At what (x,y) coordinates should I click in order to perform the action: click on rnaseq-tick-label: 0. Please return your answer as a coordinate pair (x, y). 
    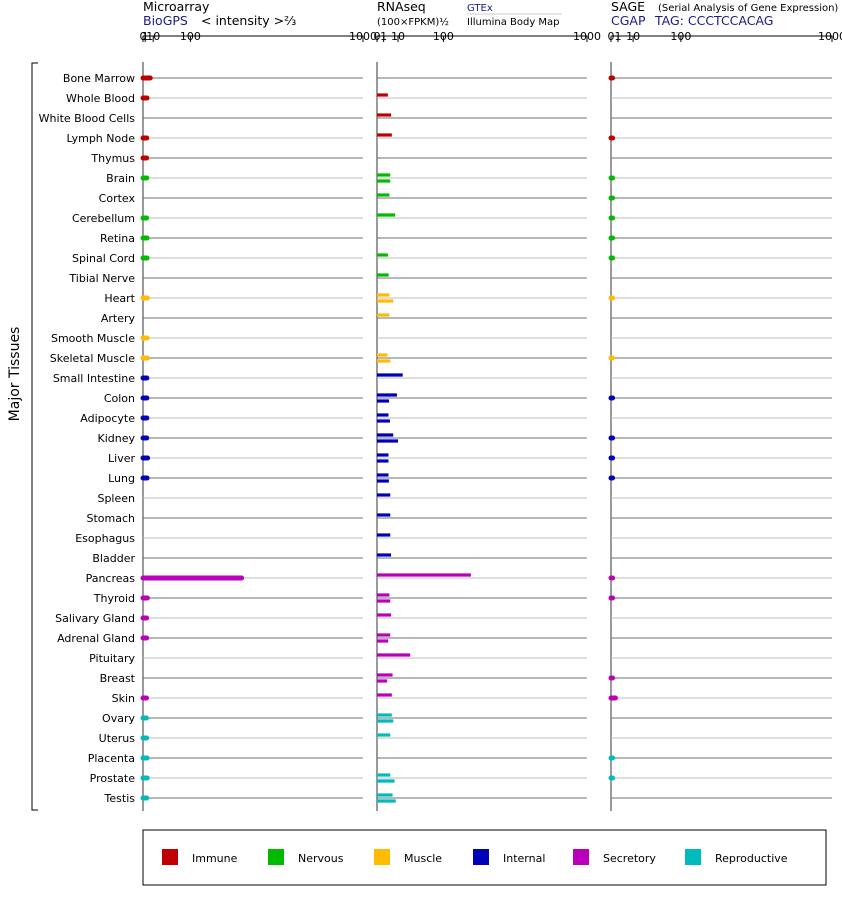
    Looking at the image, I should click on (377, 36).